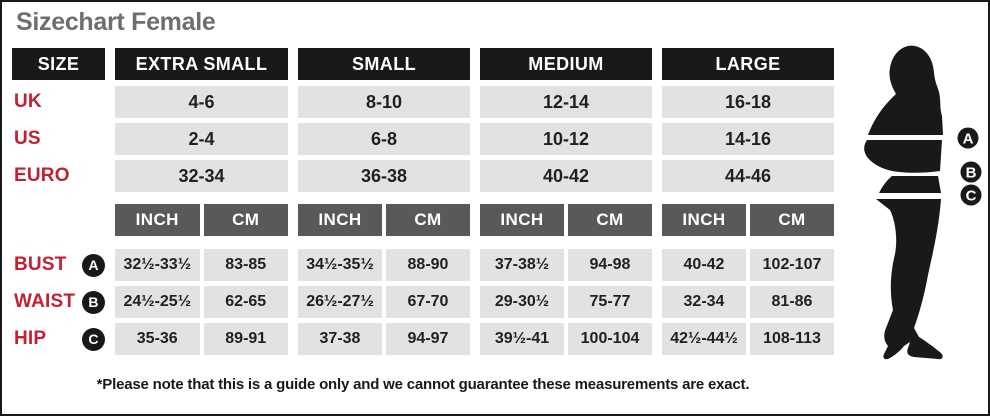  I want to click on hip-xs-cm: 89-91, so click(245, 339).